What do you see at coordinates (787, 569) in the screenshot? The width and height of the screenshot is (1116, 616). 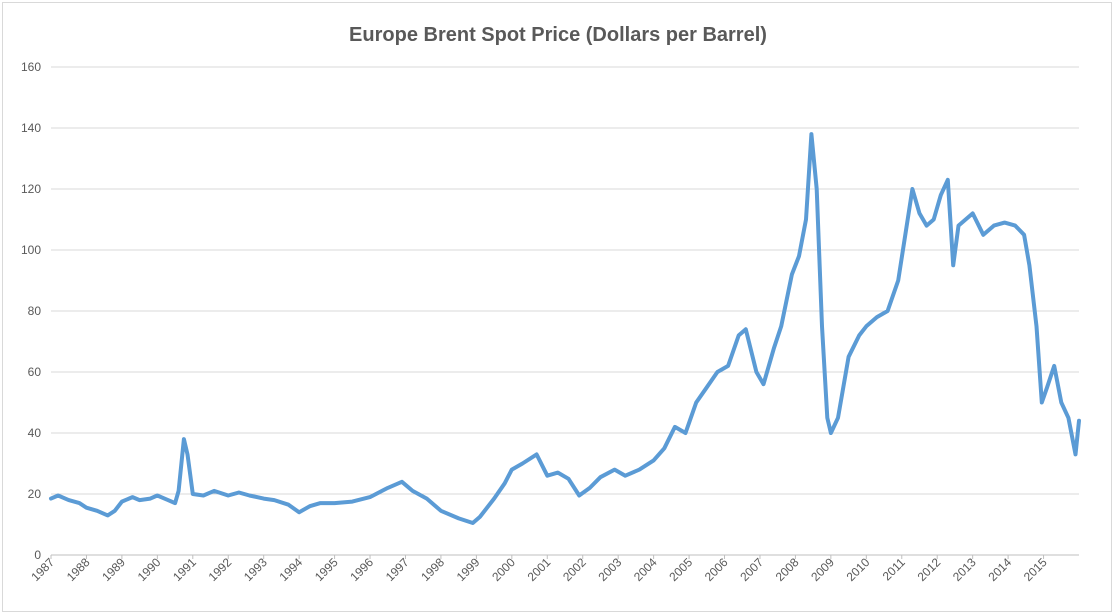 I see `x-tick-label: 2008` at bounding box center [787, 569].